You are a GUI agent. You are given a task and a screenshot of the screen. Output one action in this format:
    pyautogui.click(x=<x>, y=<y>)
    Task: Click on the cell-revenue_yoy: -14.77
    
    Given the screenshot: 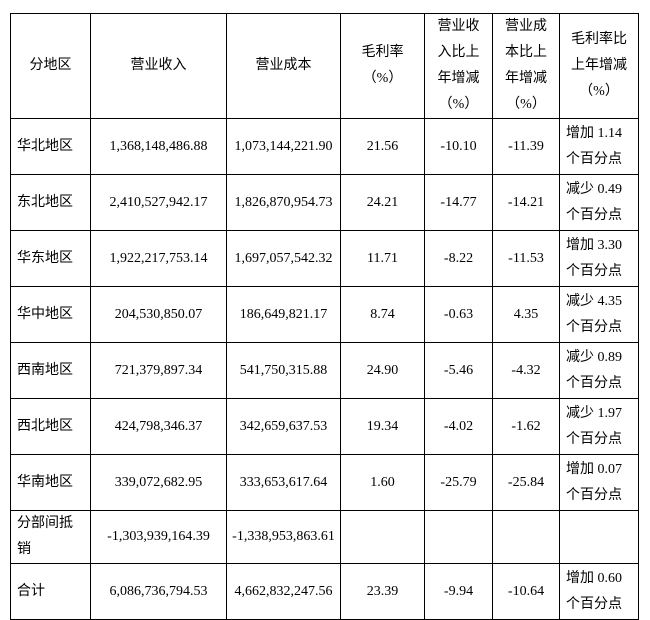 What is the action you would take?
    pyautogui.click(x=458, y=202)
    